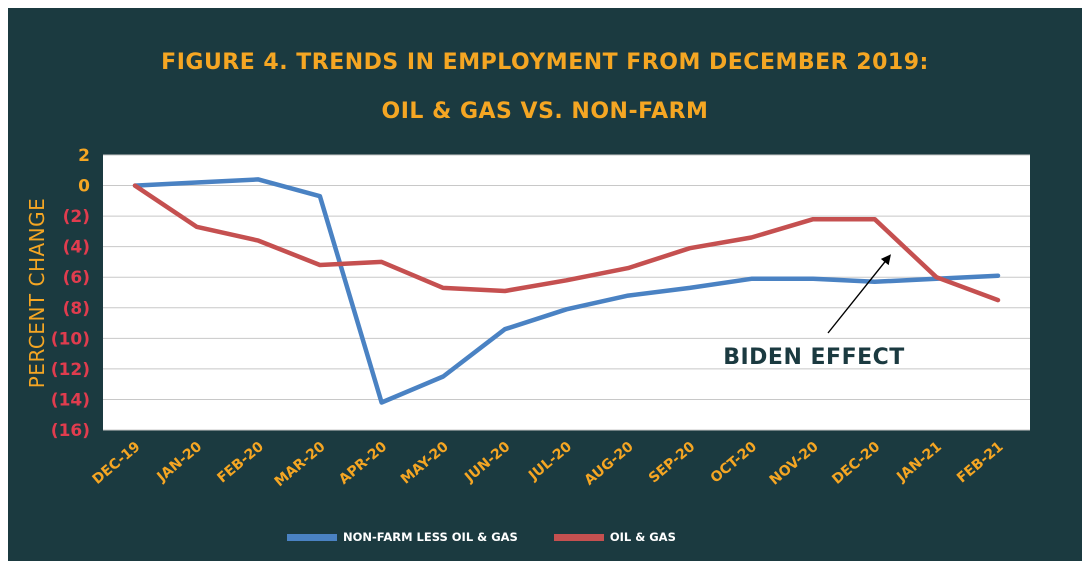  Describe the element at coordinates (545, 111) in the screenshot. I see `chart-subtitle: OIL & GAS VS. NON-FARM` at that location.